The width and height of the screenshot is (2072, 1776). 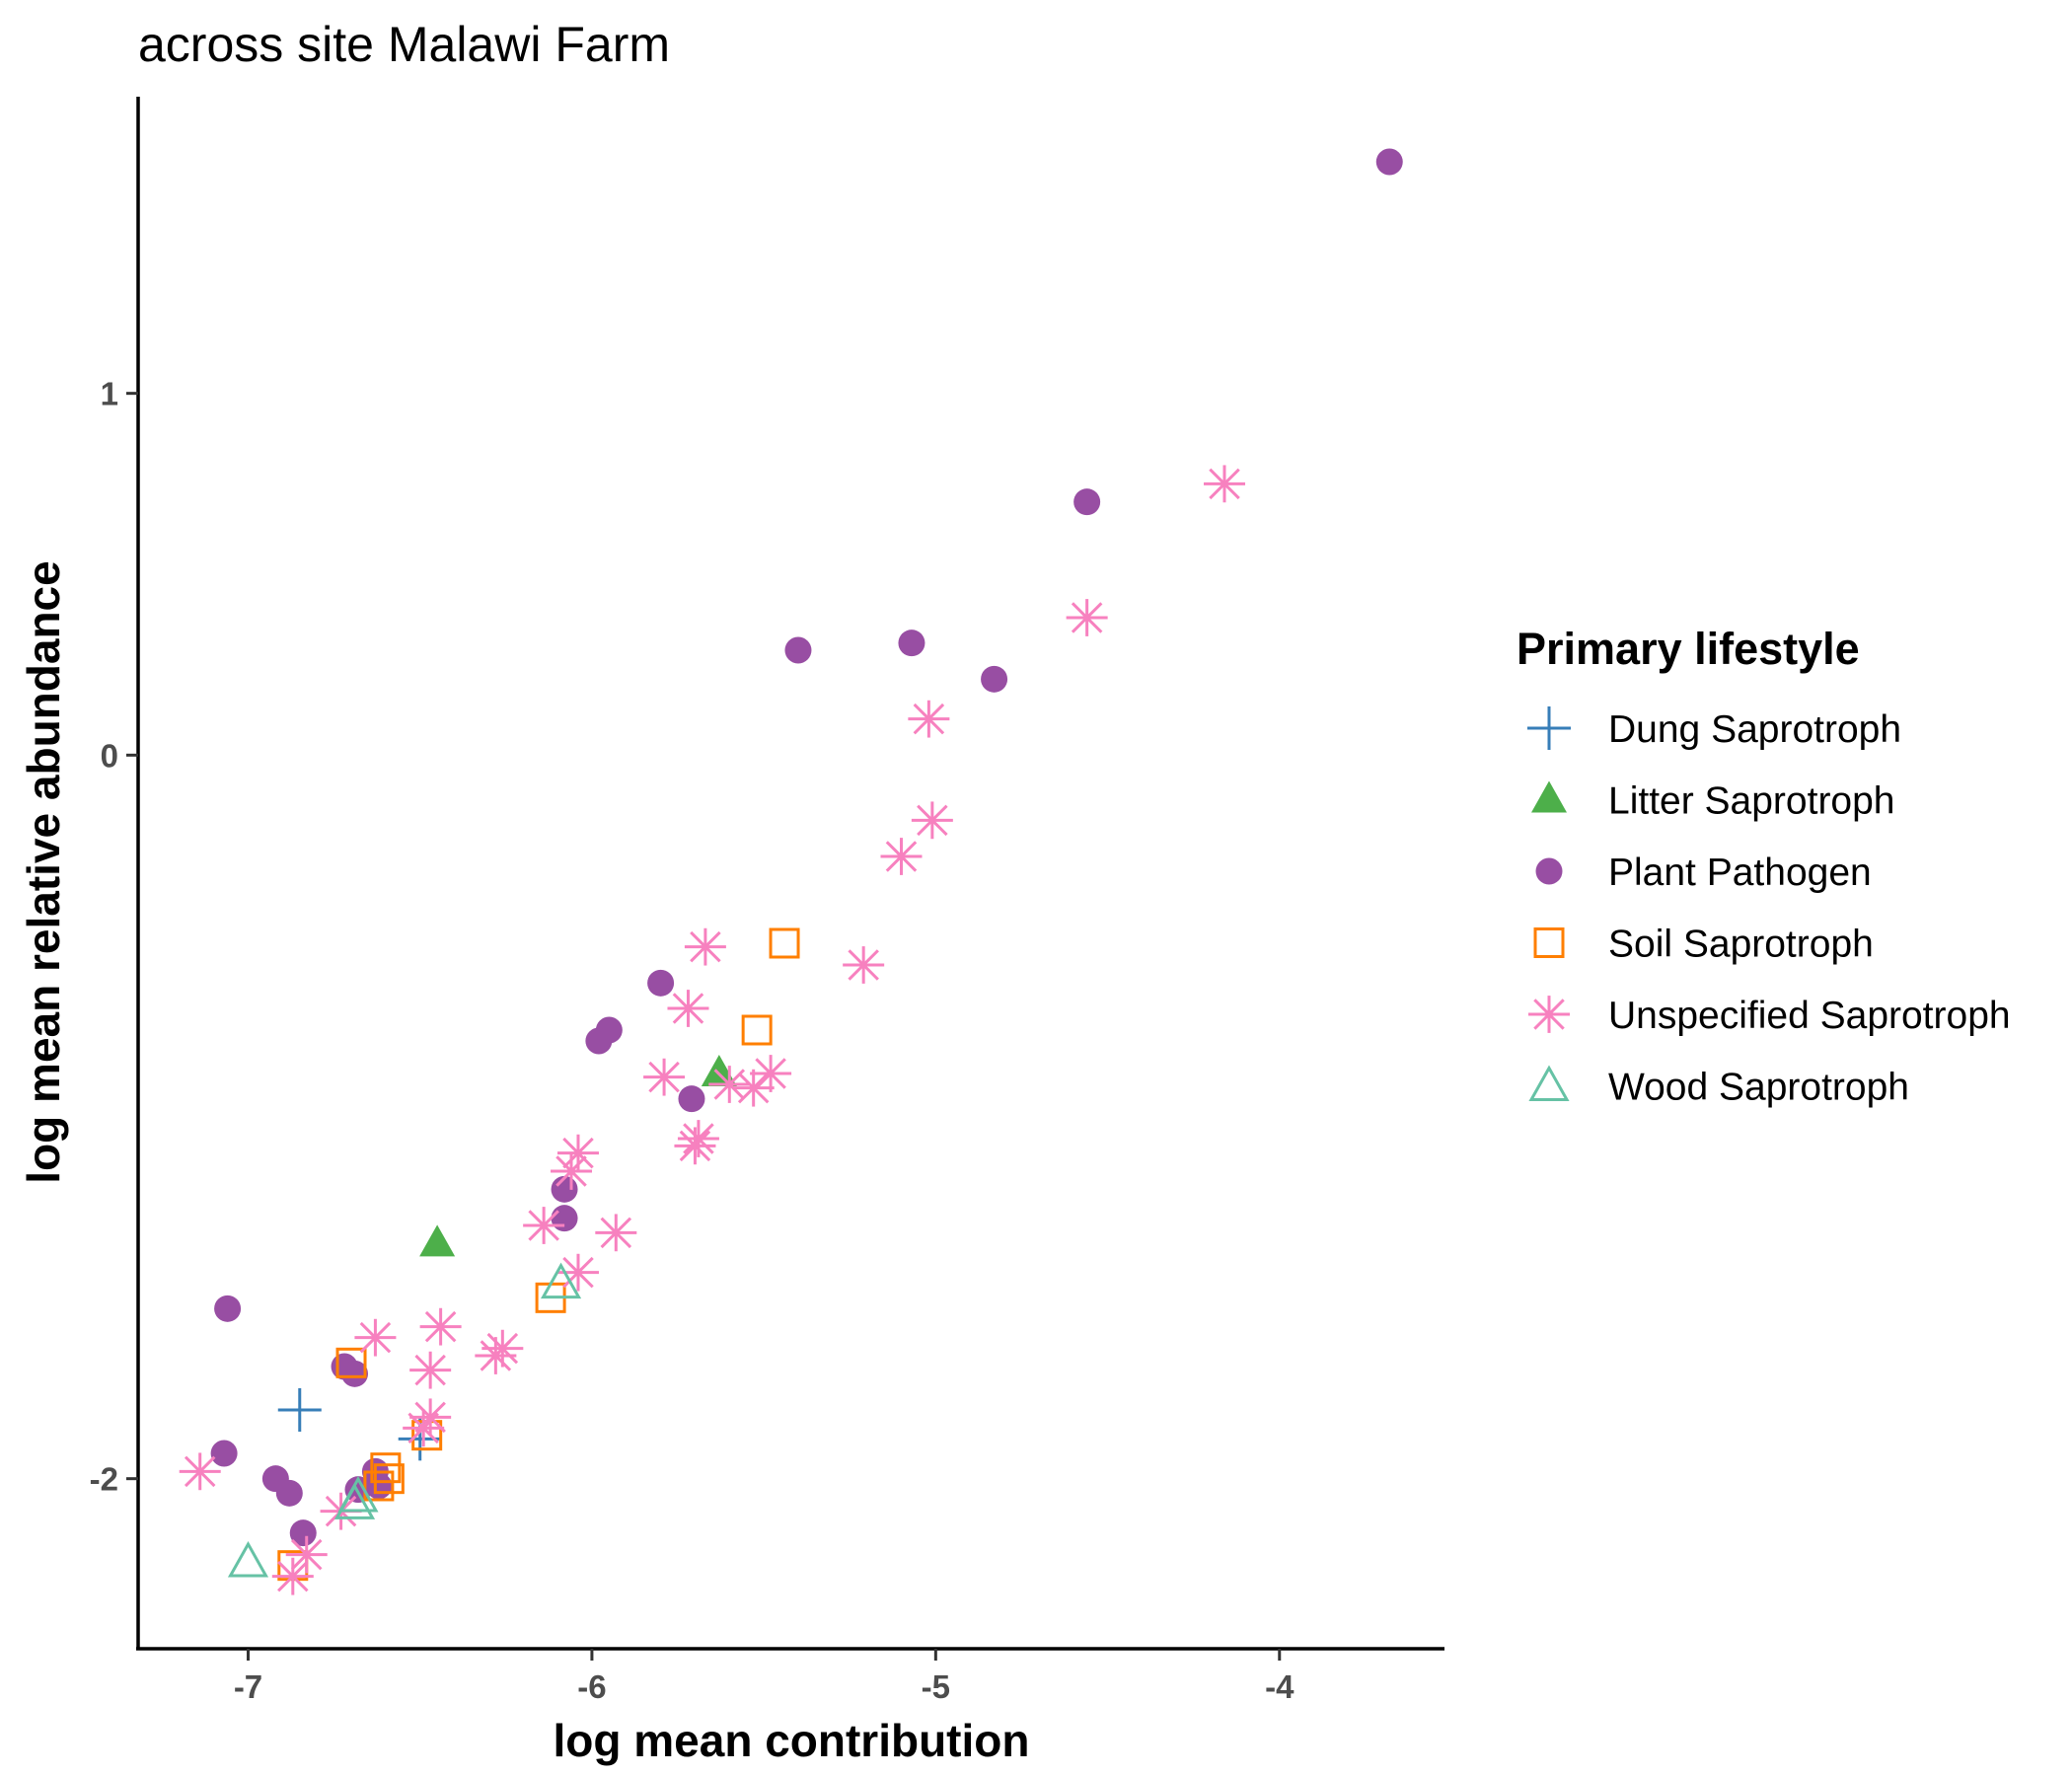 I want to click on legend-item-soil-saprotroph: Soil Saprotroph, so click(x=1704, y=945).